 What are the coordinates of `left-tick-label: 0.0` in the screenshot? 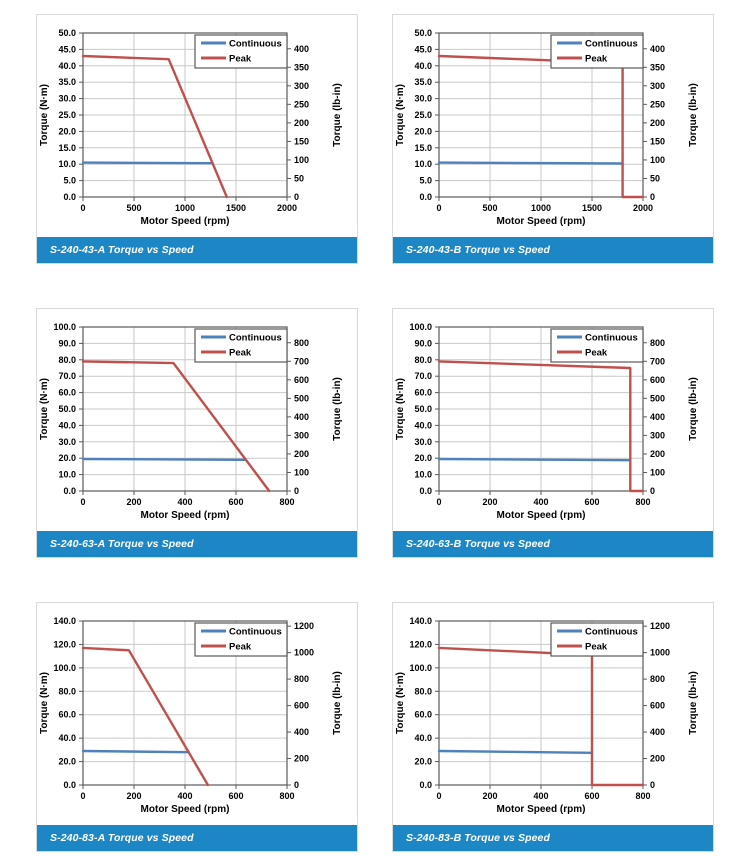 It's located at (425, 785).